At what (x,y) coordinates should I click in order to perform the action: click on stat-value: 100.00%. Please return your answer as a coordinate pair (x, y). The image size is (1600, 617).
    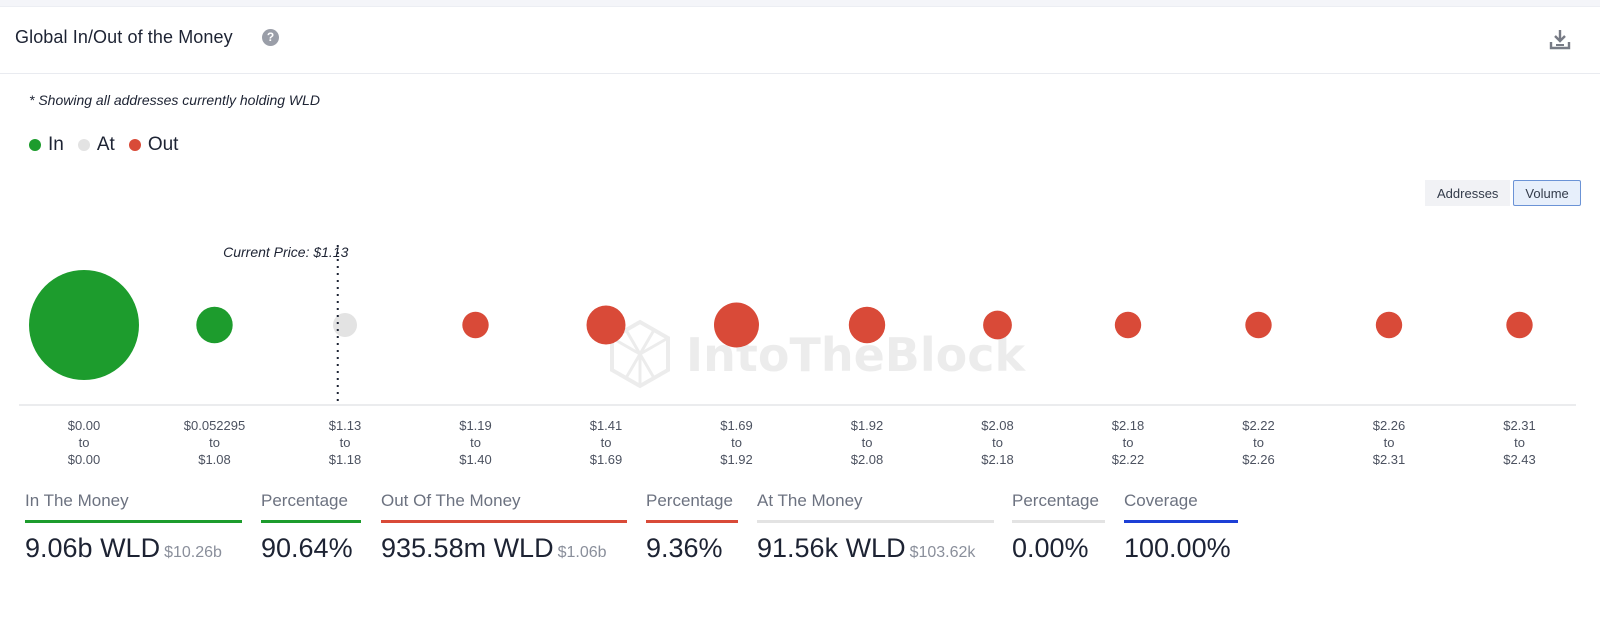
    Looking at the image, I should click on (1181, 548).